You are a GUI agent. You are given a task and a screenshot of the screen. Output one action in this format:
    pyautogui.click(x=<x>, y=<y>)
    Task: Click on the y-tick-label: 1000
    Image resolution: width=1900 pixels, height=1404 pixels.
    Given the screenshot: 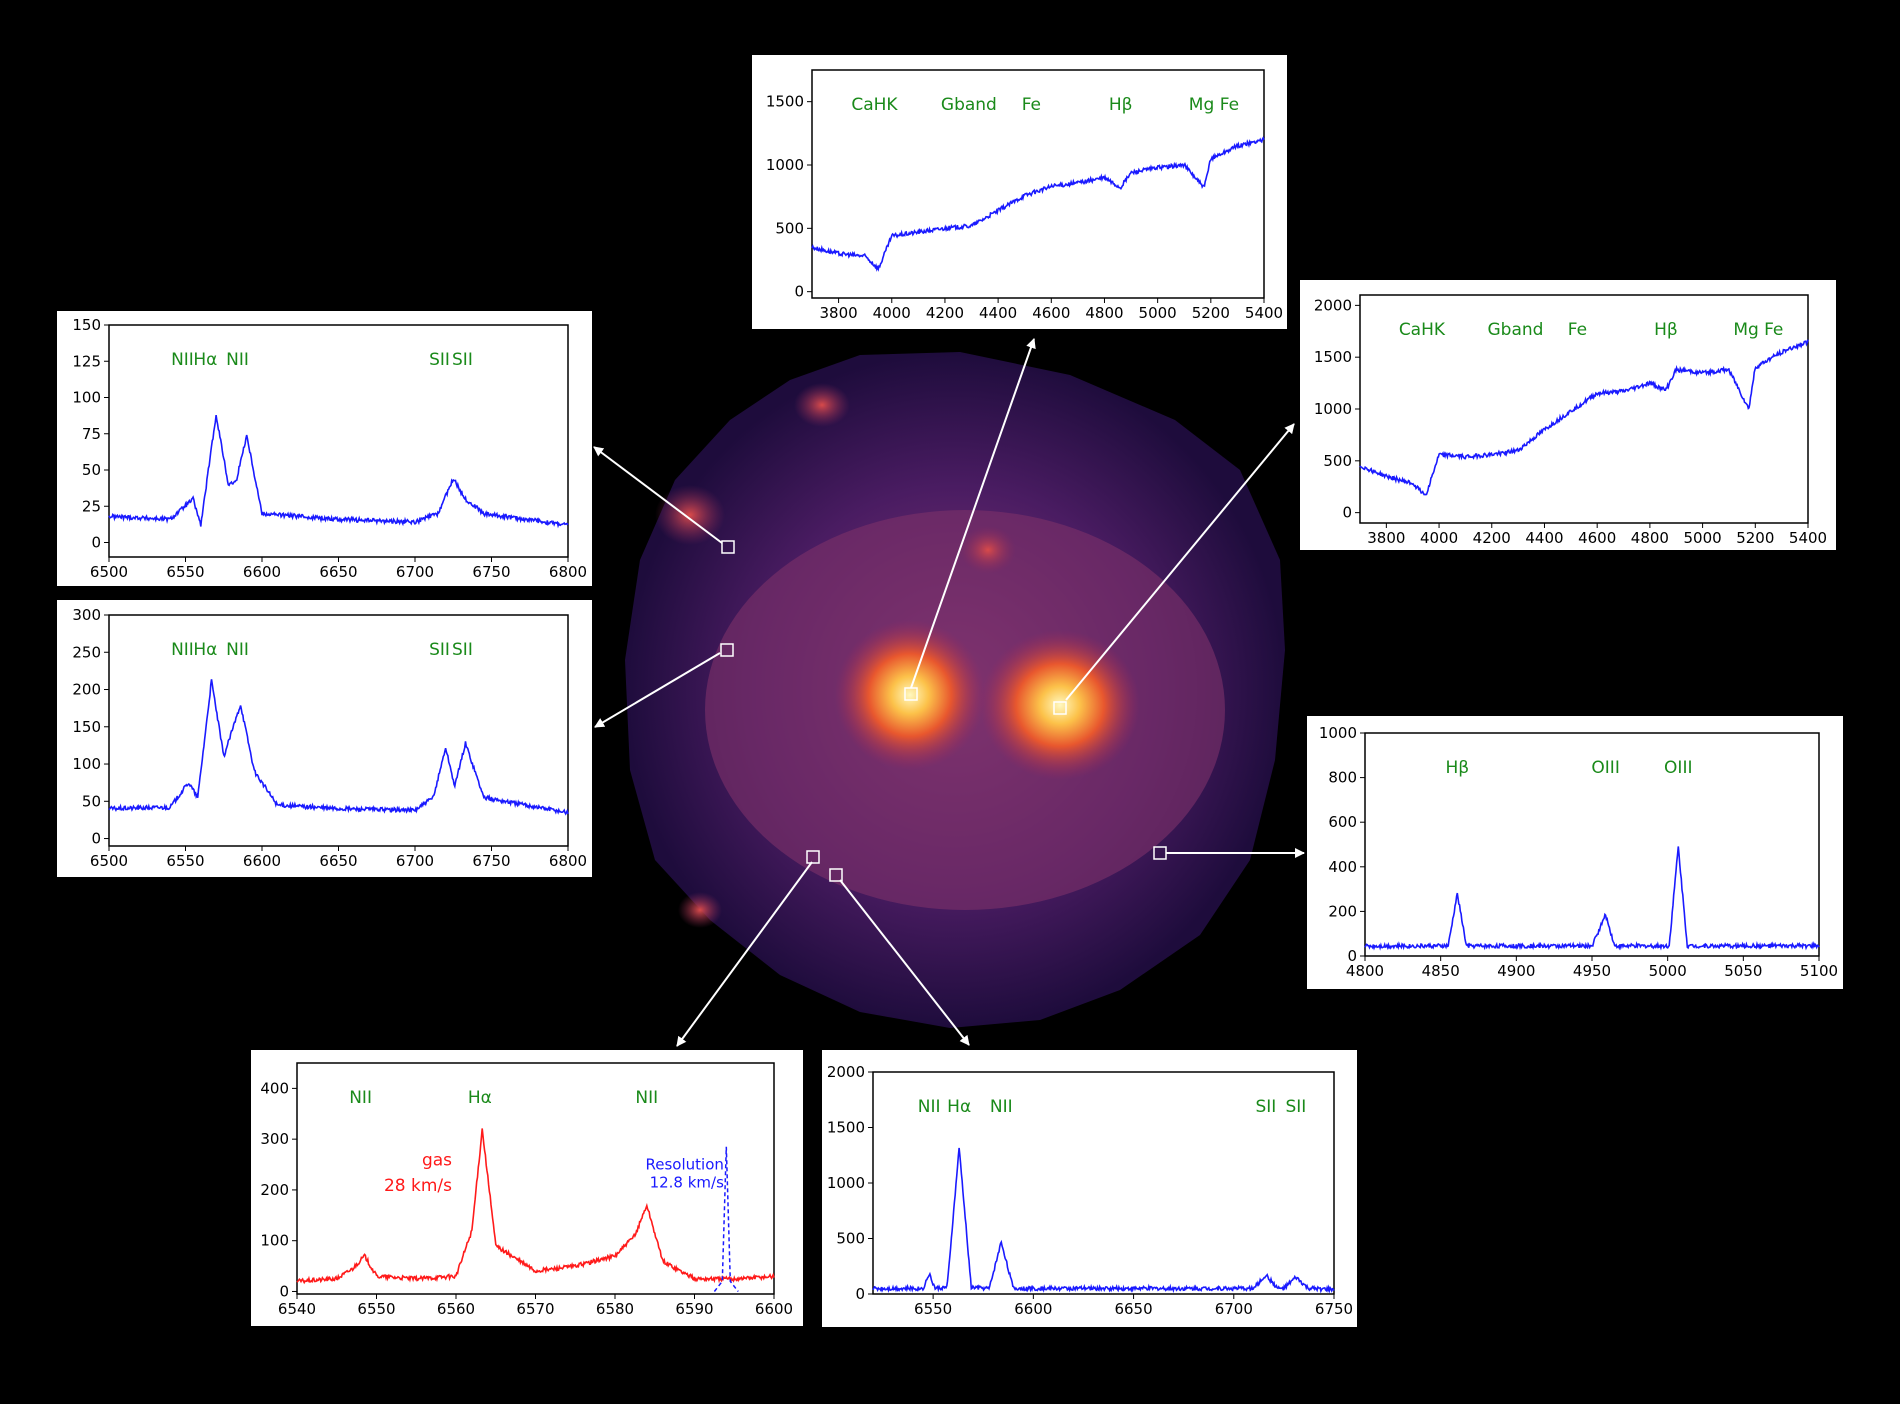 What is the action you would take?
    pyautogui.click(x=1338, y=733)
    